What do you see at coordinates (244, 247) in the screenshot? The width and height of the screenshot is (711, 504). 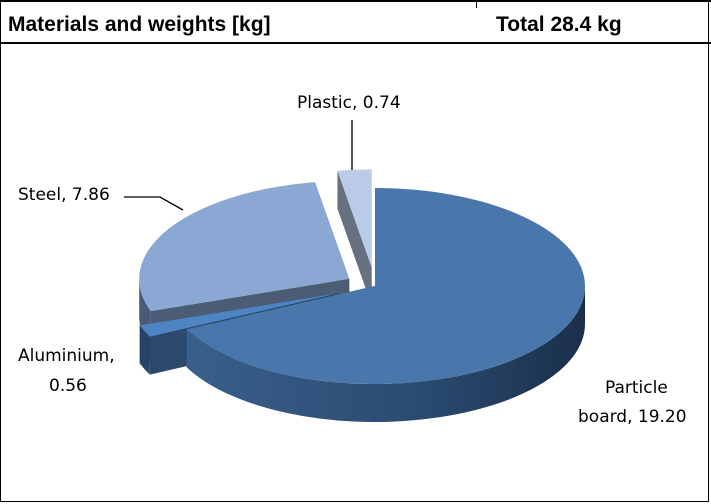 I see `slice-steel` at bounding box center [244, 247].